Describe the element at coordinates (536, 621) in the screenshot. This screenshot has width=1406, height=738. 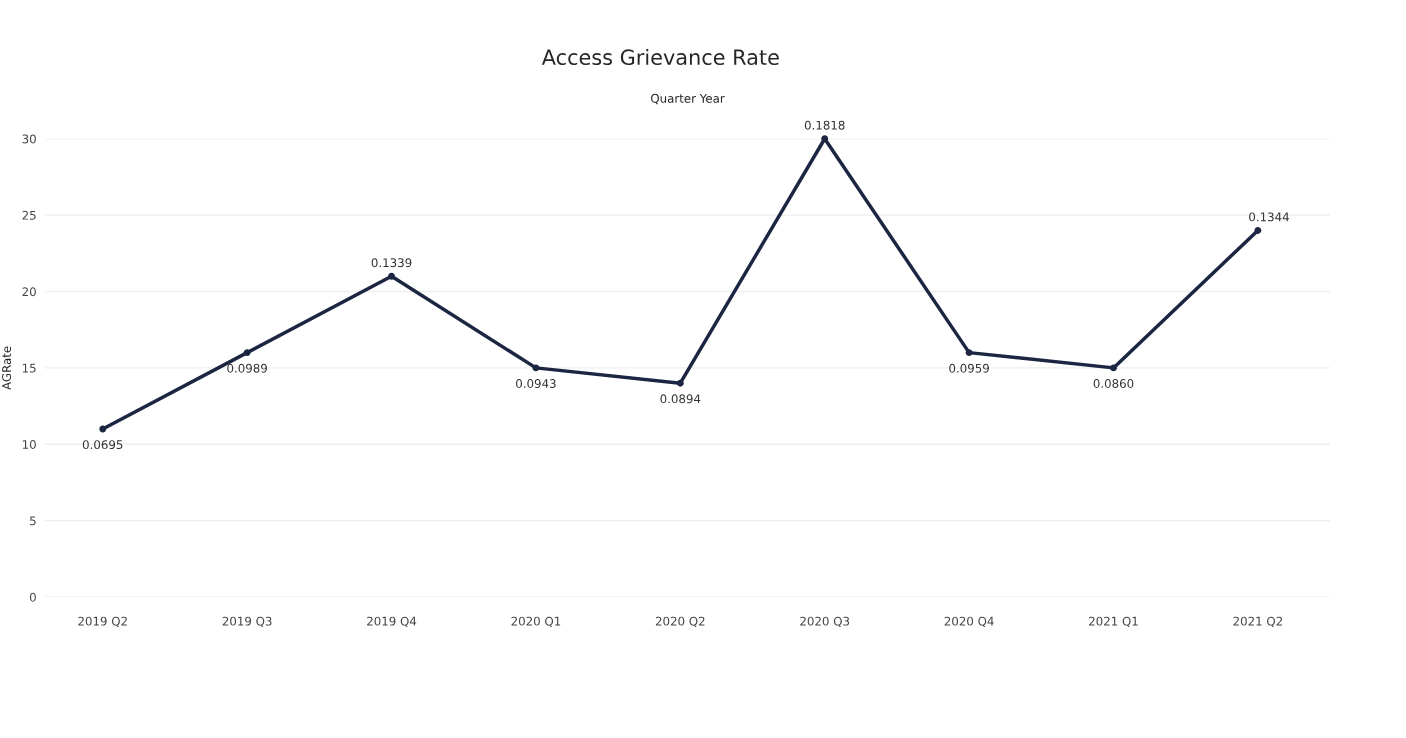
I see `x-tick-label: 2020 Q1` at that location.